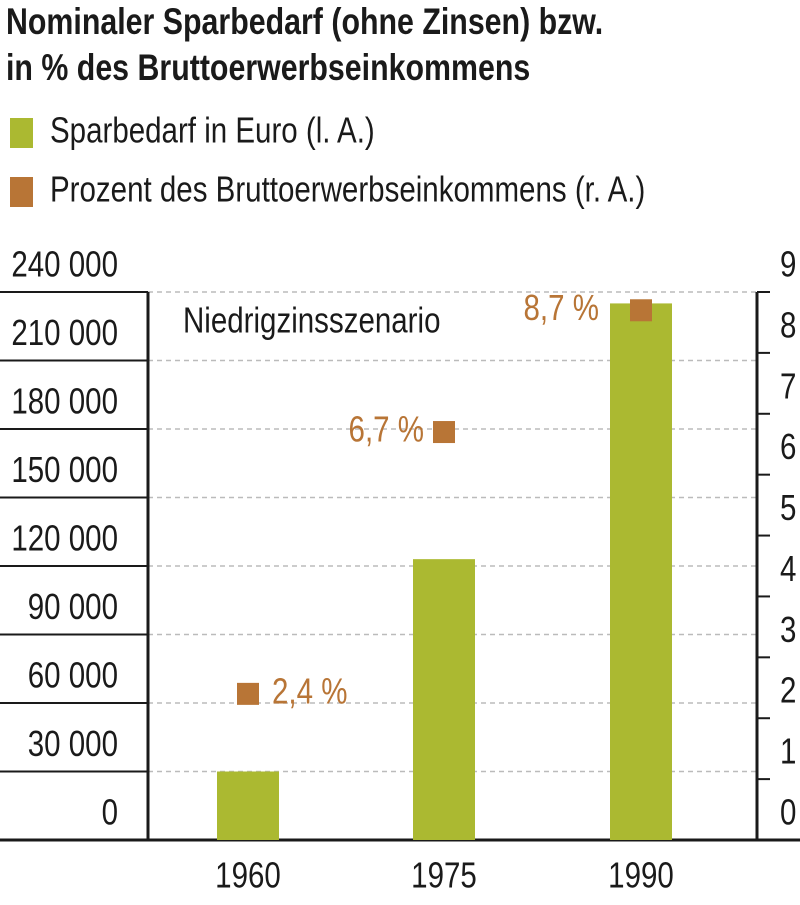 The height and width of the screenshot is (905, 800). I want to click on legend-label: Sparbedarf in Euro (l. A.), so click(212, 130).